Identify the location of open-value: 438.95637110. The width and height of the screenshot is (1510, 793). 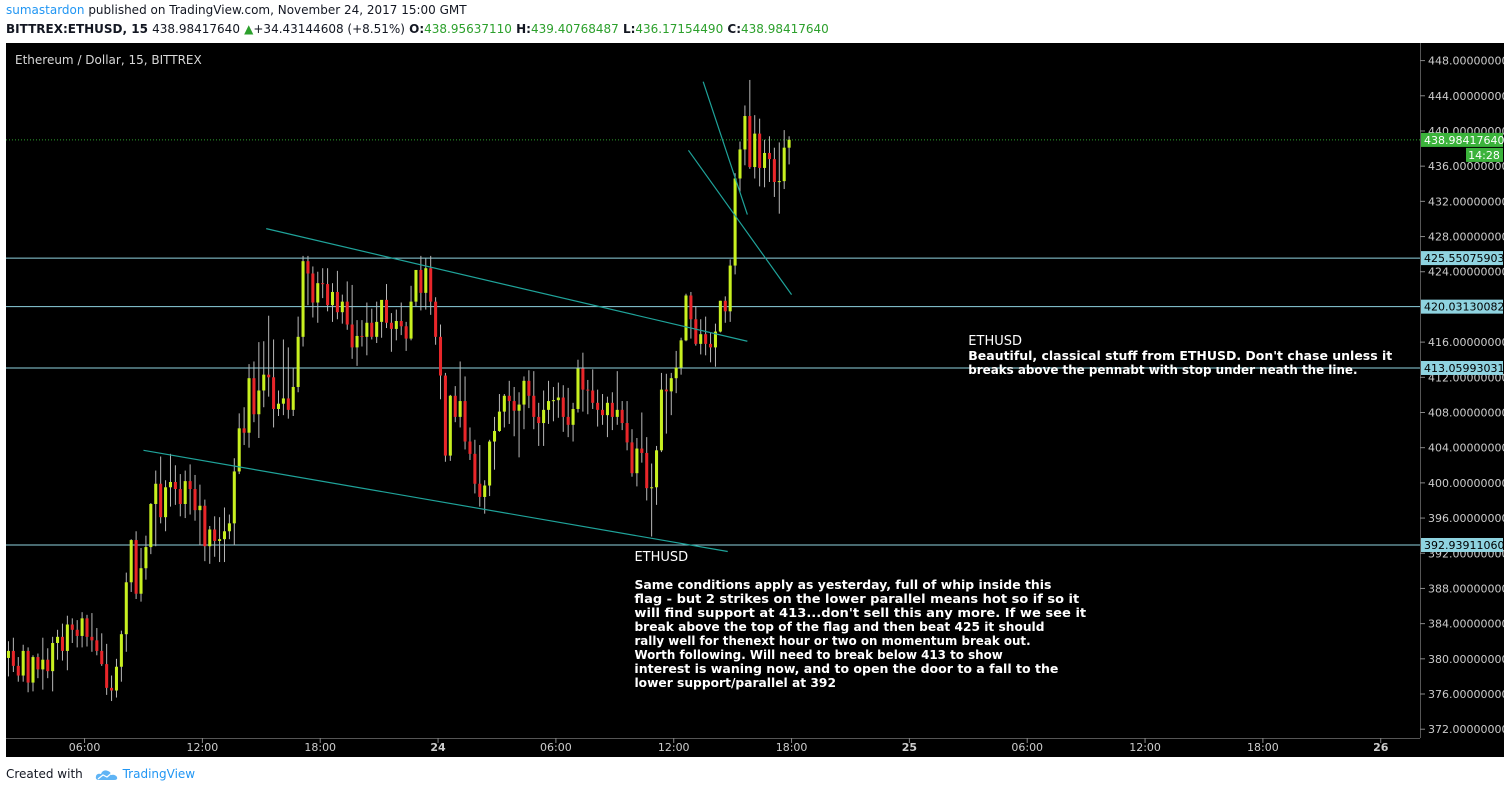
(468, 29).